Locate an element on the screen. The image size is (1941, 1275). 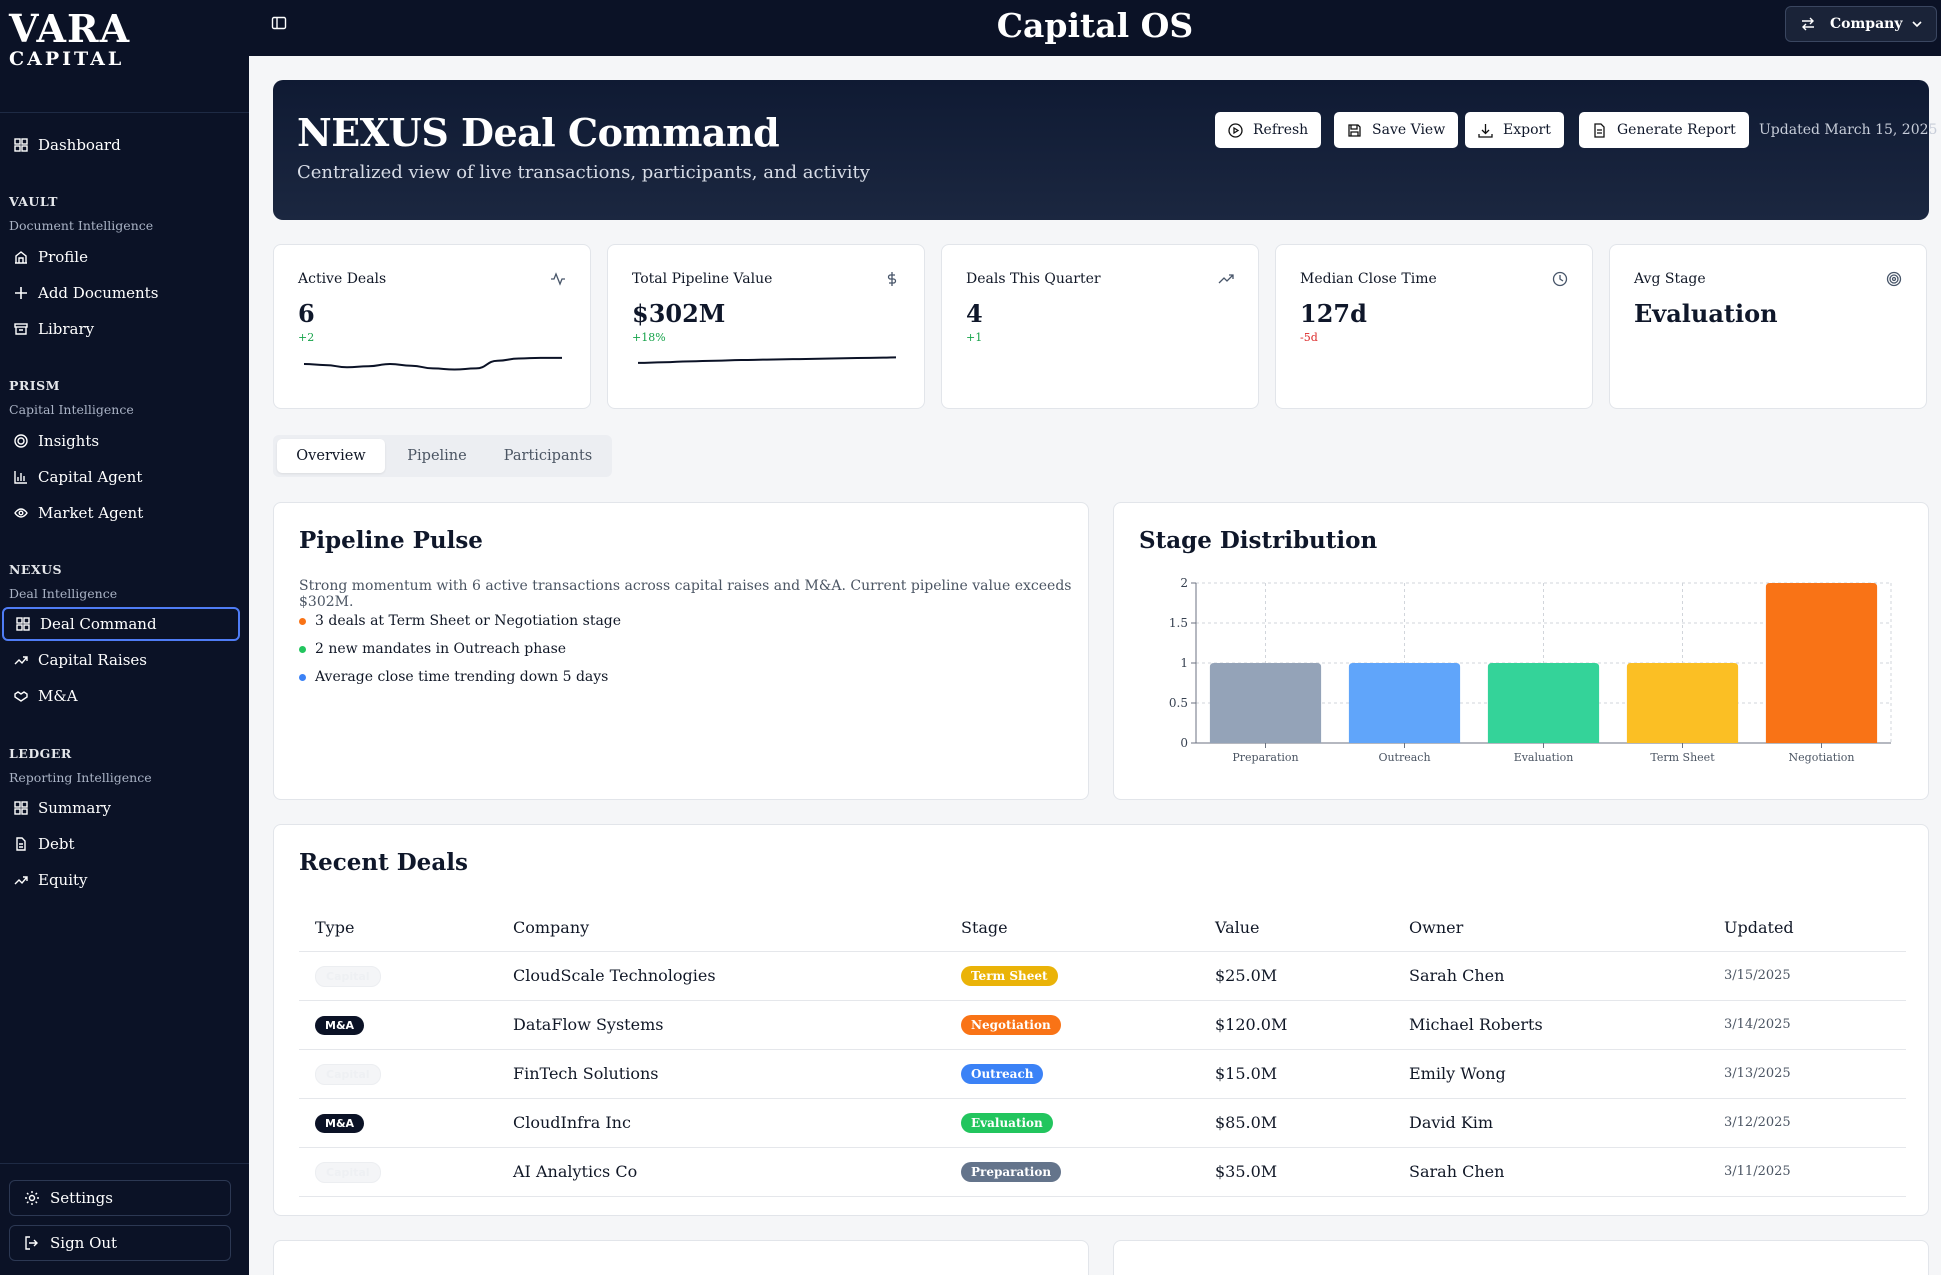
bar-preparation is located at coordinates (1265, 703).